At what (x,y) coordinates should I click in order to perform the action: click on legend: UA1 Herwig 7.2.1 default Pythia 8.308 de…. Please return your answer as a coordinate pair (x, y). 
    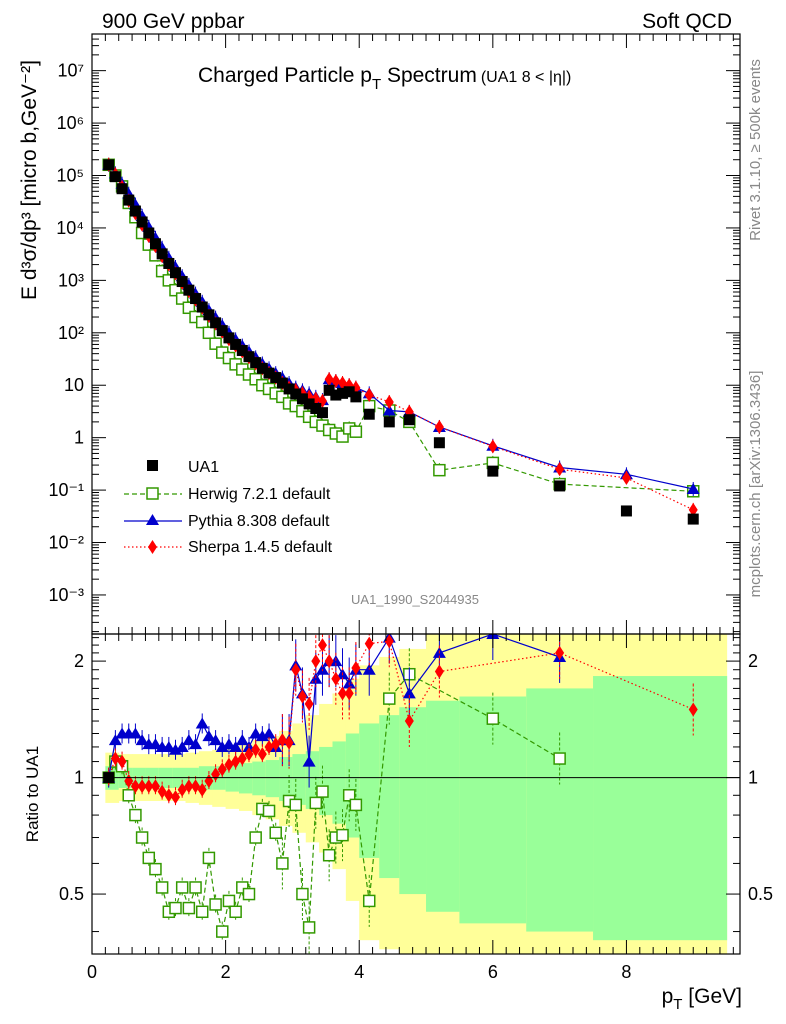
    Looking at the image, I should click on (228, 507).